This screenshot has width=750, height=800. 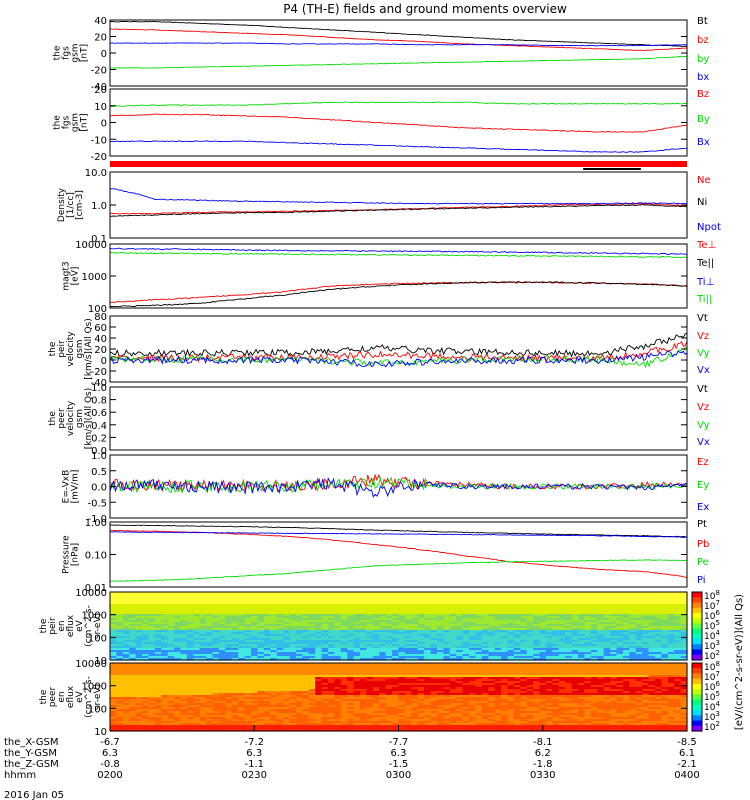 What do you see at coordinates (398, 485) in the screenshot?
I see `series-line-Ey` at bounding box center [398, 485].